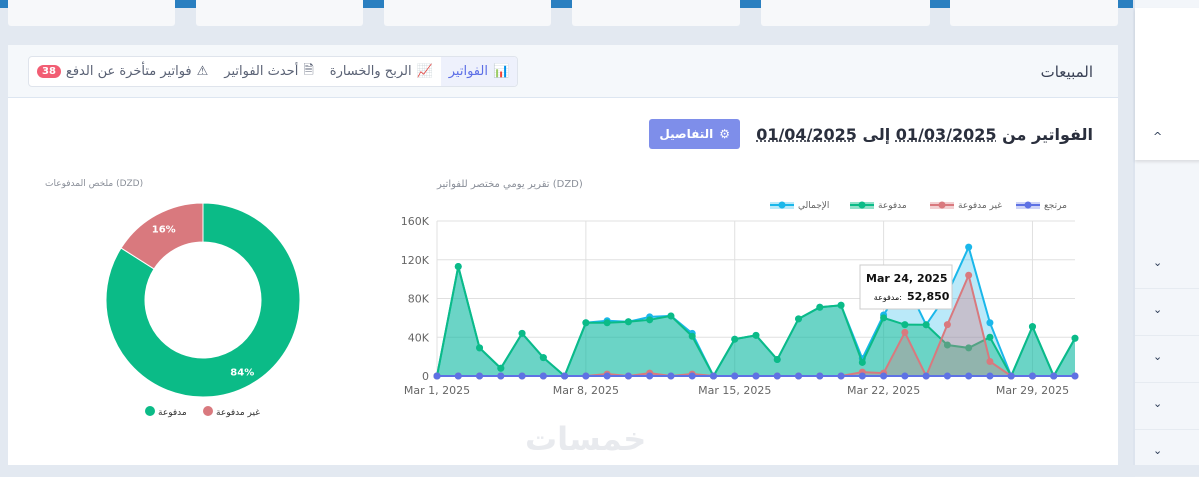 The width and height of the screenshot is (1199, 477). What do you see at coordinates (501, 71) in the screenshot?
I see `bar-chart-icon: 📊` at bounding box center [501, 71].